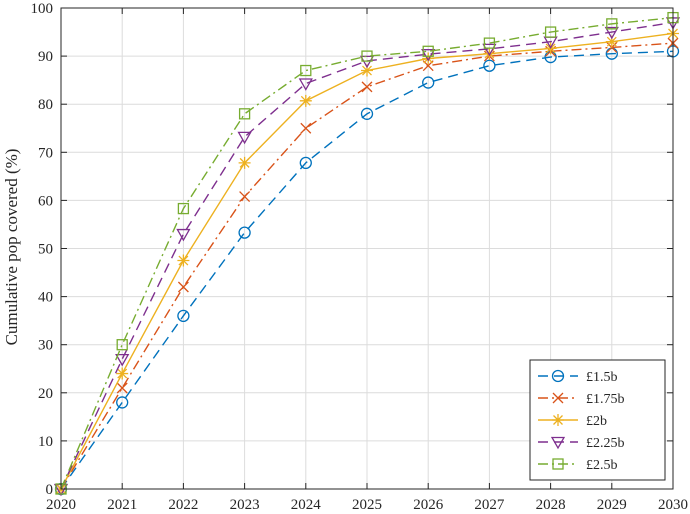  I want to click on x-tick-label: 2023, so click(245, 505).